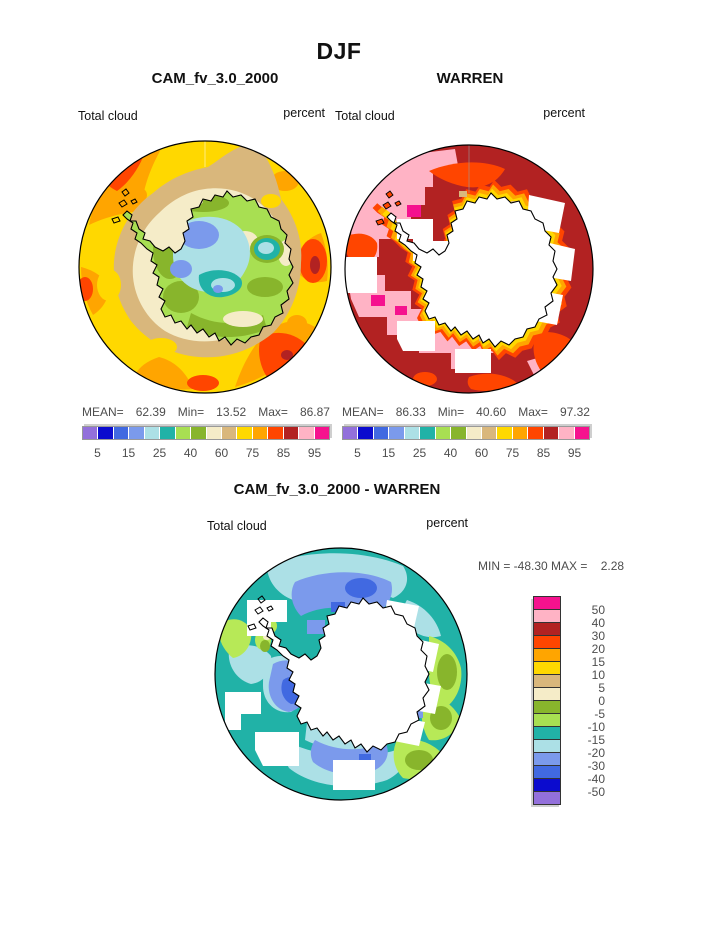  Describe the element at coordinates (598, 610) in the screenshot. I see `diff-colorbar-label: 50` at that location.